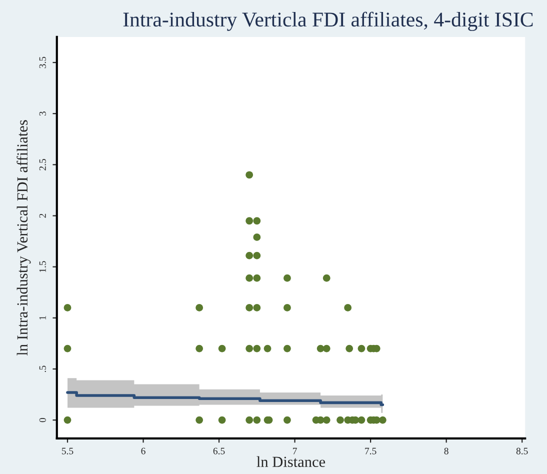 The height and width of the screenshot is (474, 547). I want to click on x-tick-label: 7, so click(295, 451).